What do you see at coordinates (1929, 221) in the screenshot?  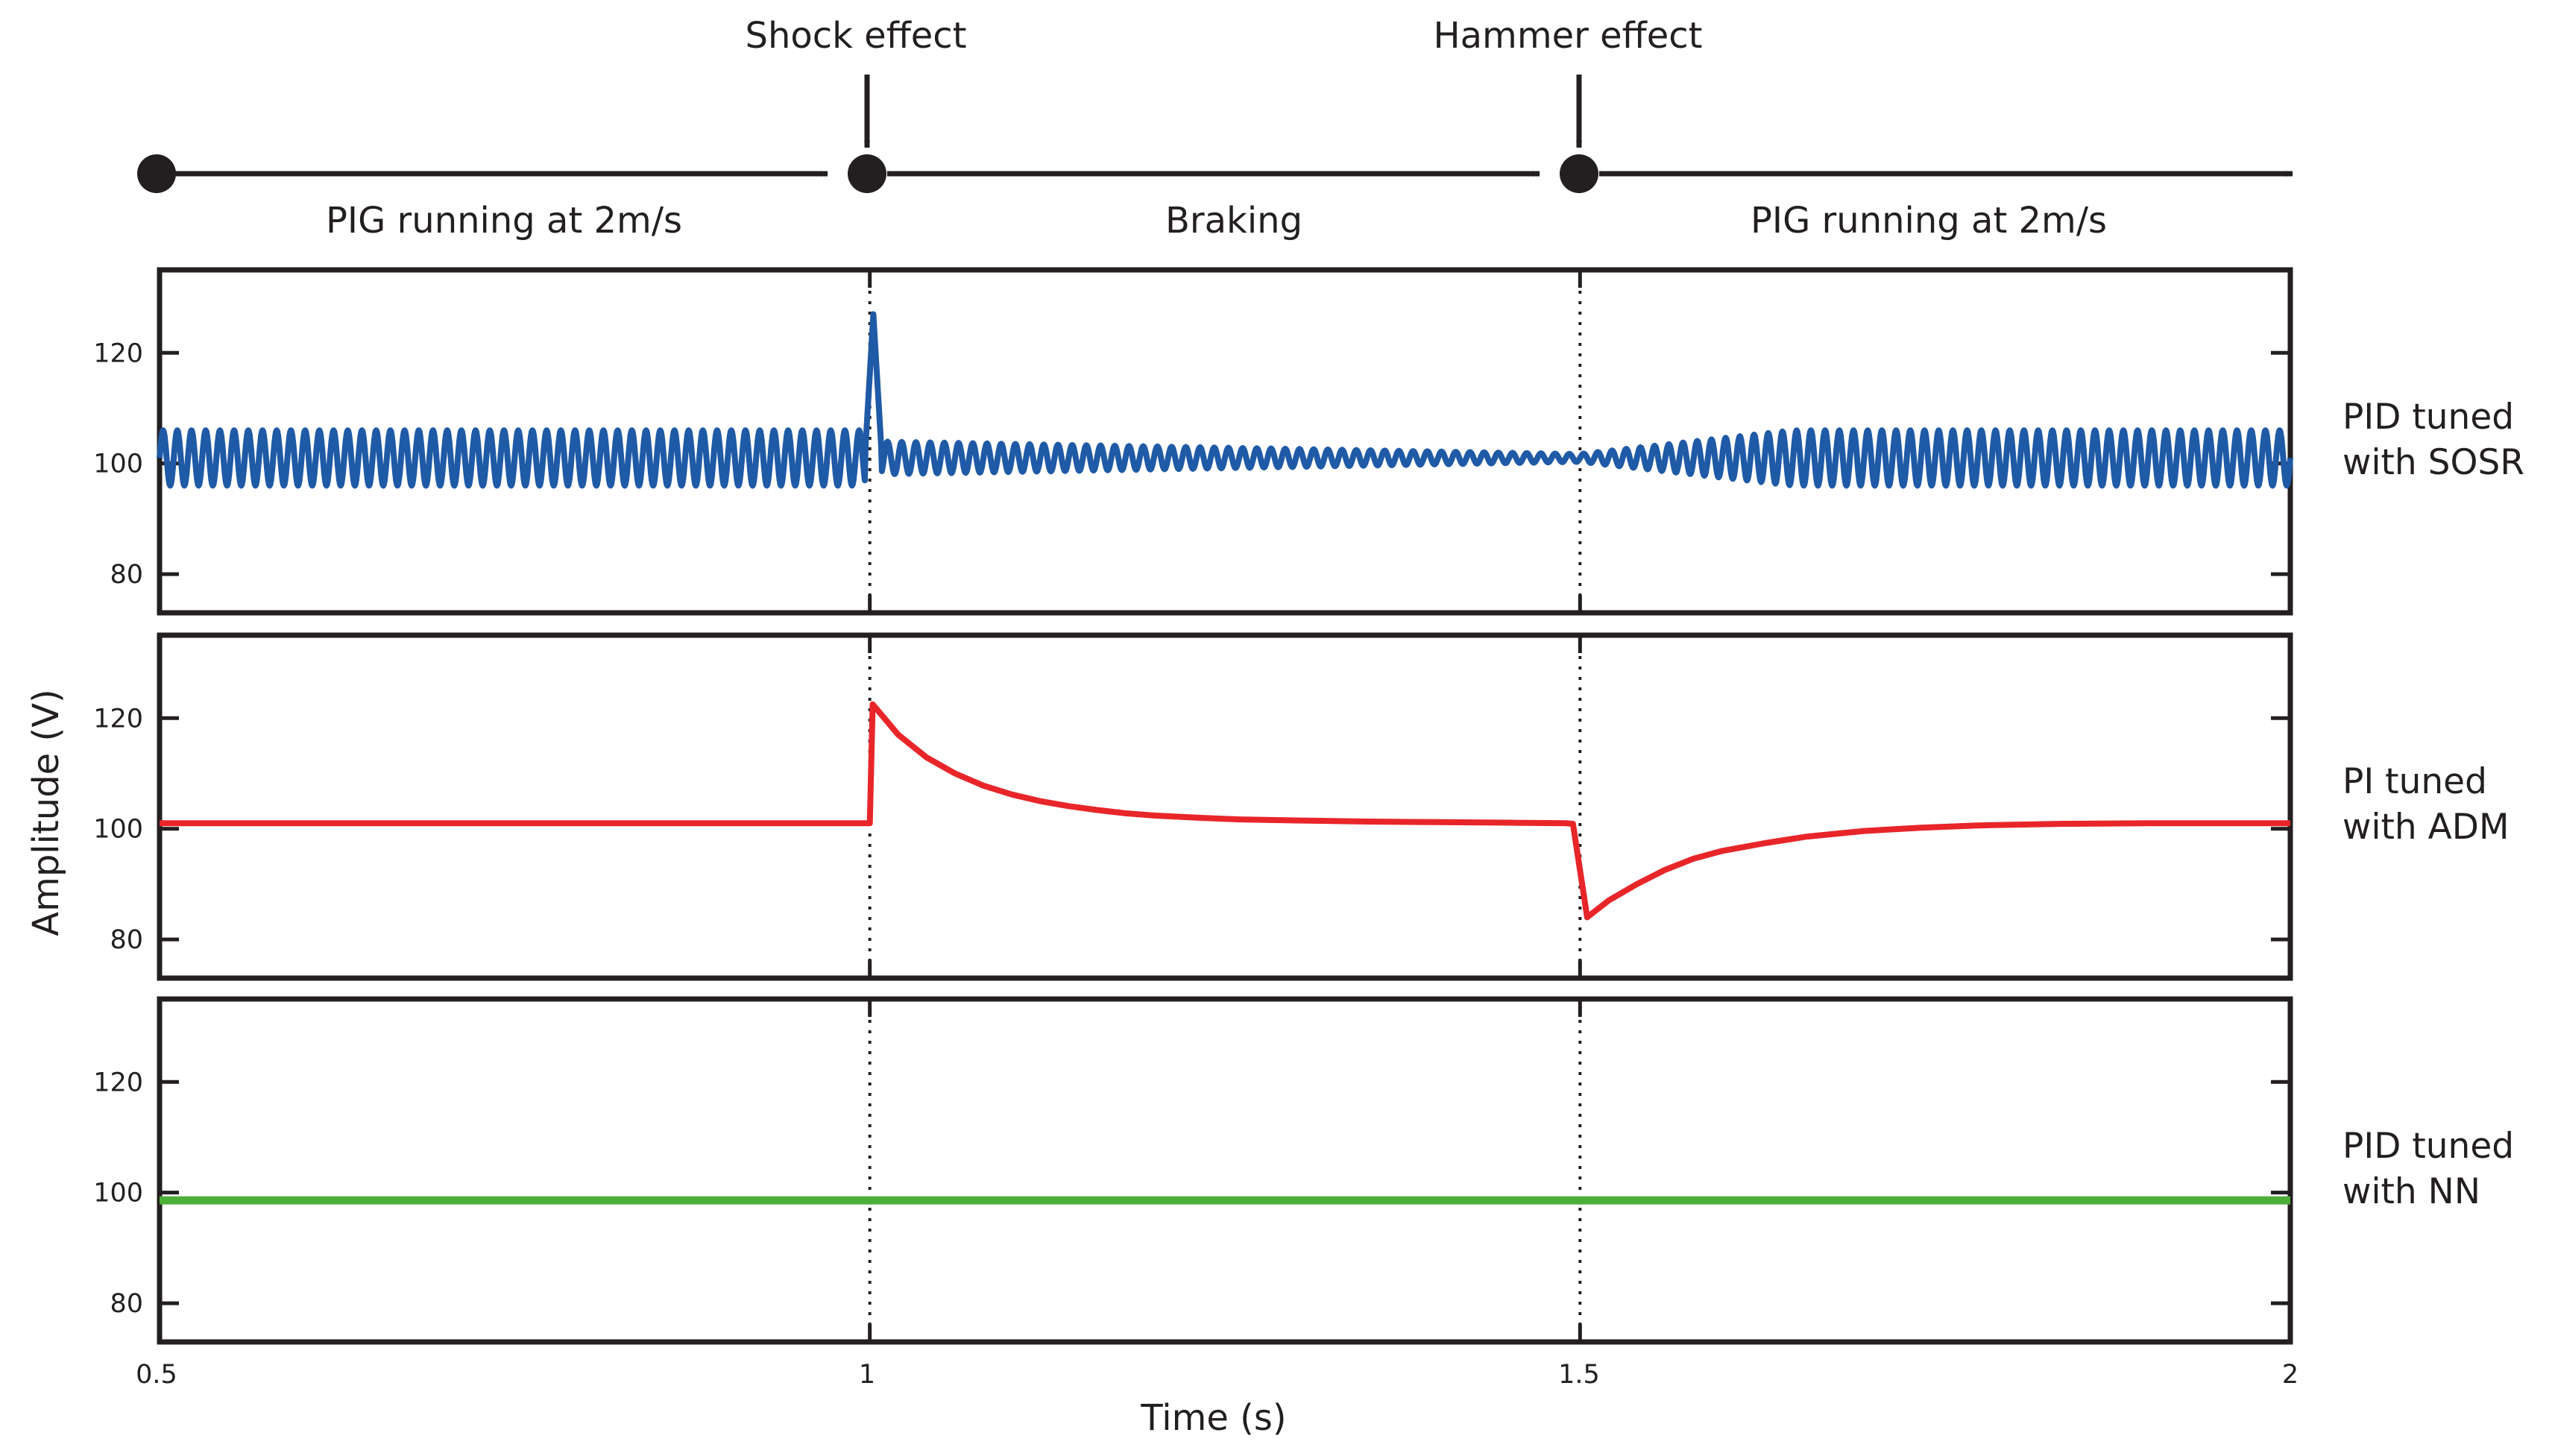 I see `phase-label-running-2: PIG running at 2m/s` at bounding box center [1929, 221].